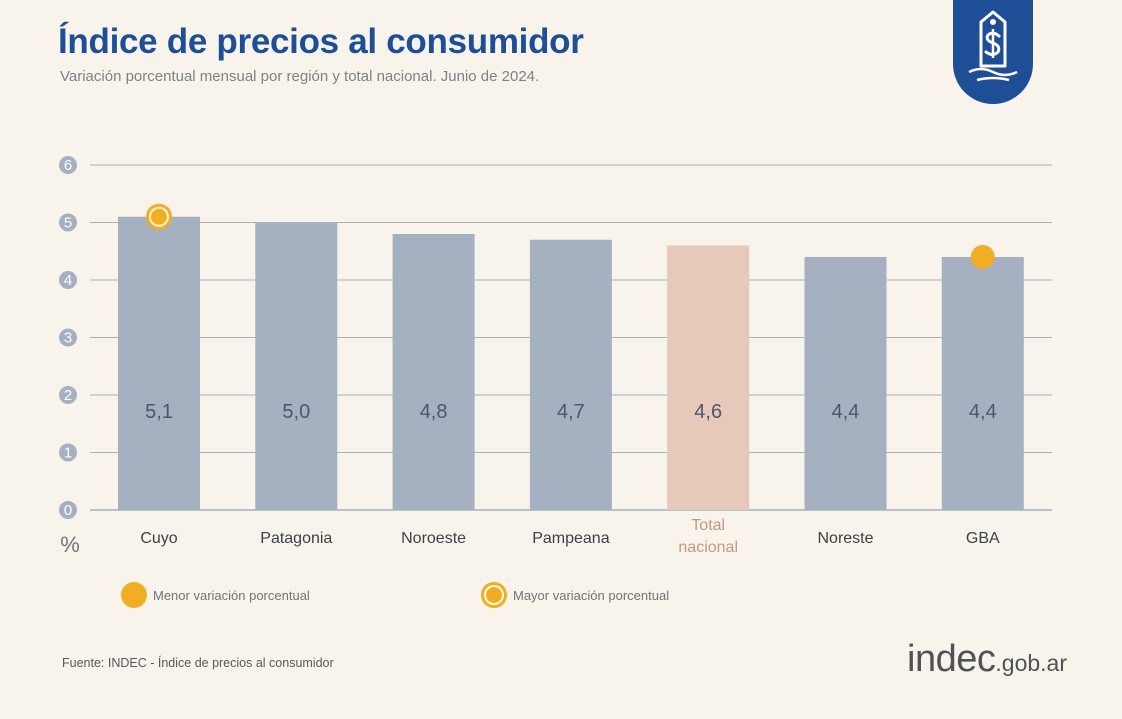 The width and height of the screenshot is (1122, 719). I want to click on y-tick-label: 2, so click(68, 395).